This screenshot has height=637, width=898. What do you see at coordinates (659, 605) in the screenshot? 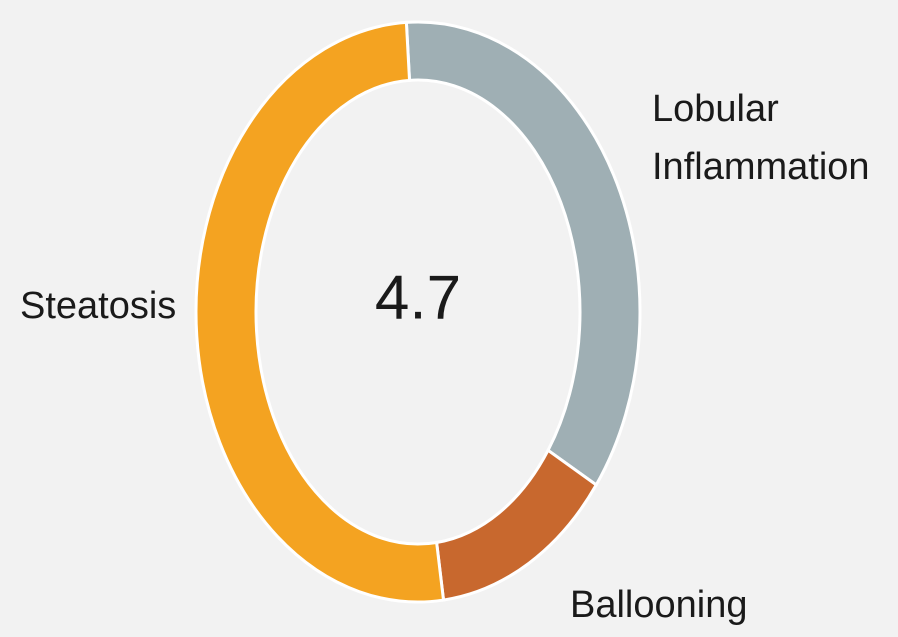
I see `category-label: Ballooning` at bounding box center [659, 605].